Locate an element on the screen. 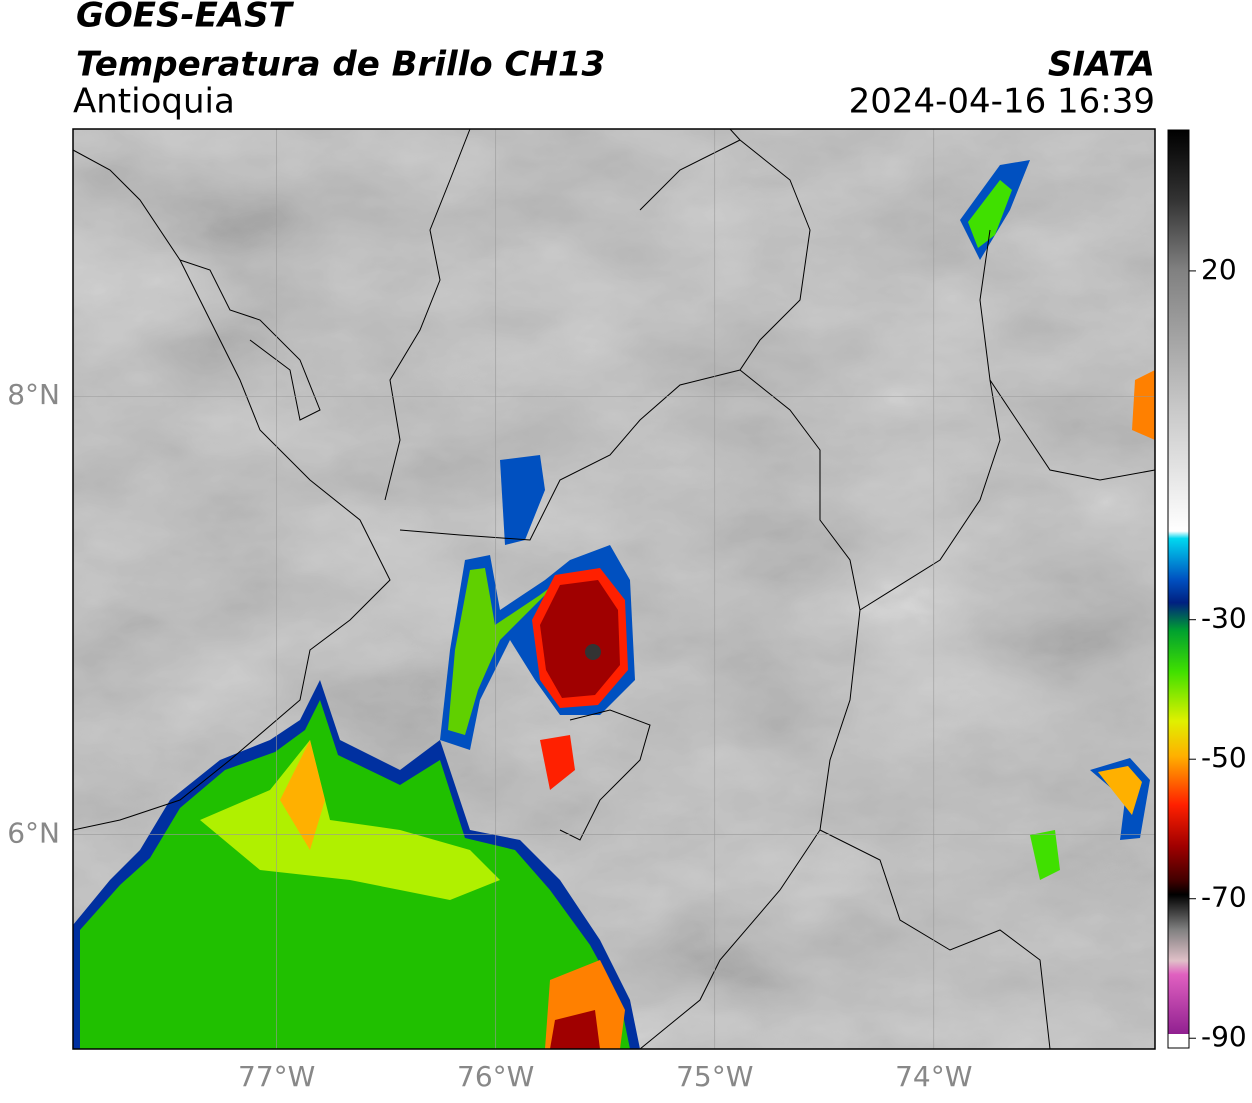 This screenshot has height=1103, width=1252. colorbar-tick-label: -90 is located at coordinates (1224, 1036).